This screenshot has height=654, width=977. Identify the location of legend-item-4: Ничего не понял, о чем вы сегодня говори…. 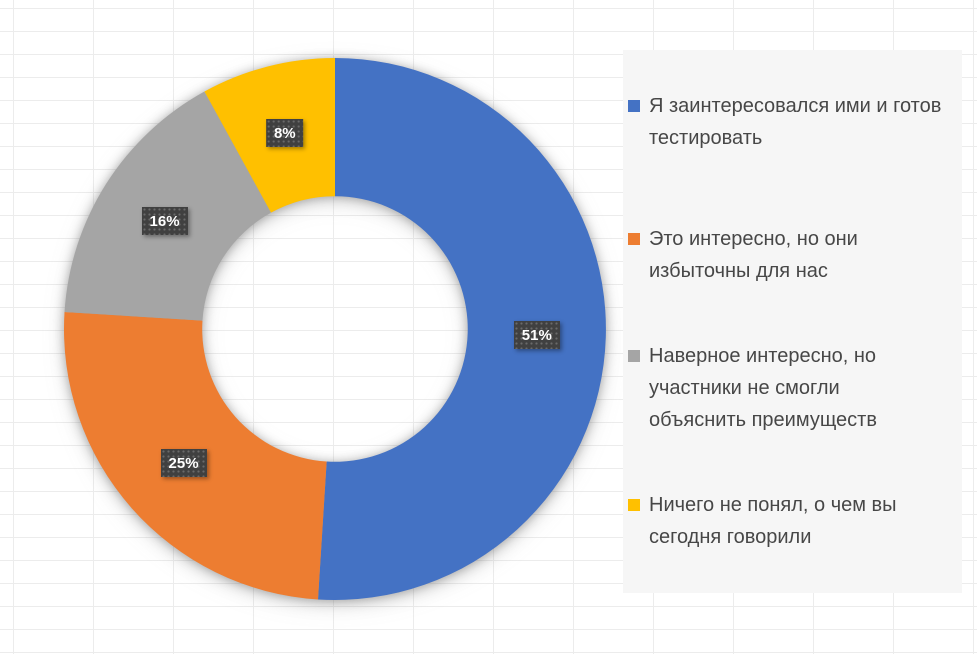
(762, 521).